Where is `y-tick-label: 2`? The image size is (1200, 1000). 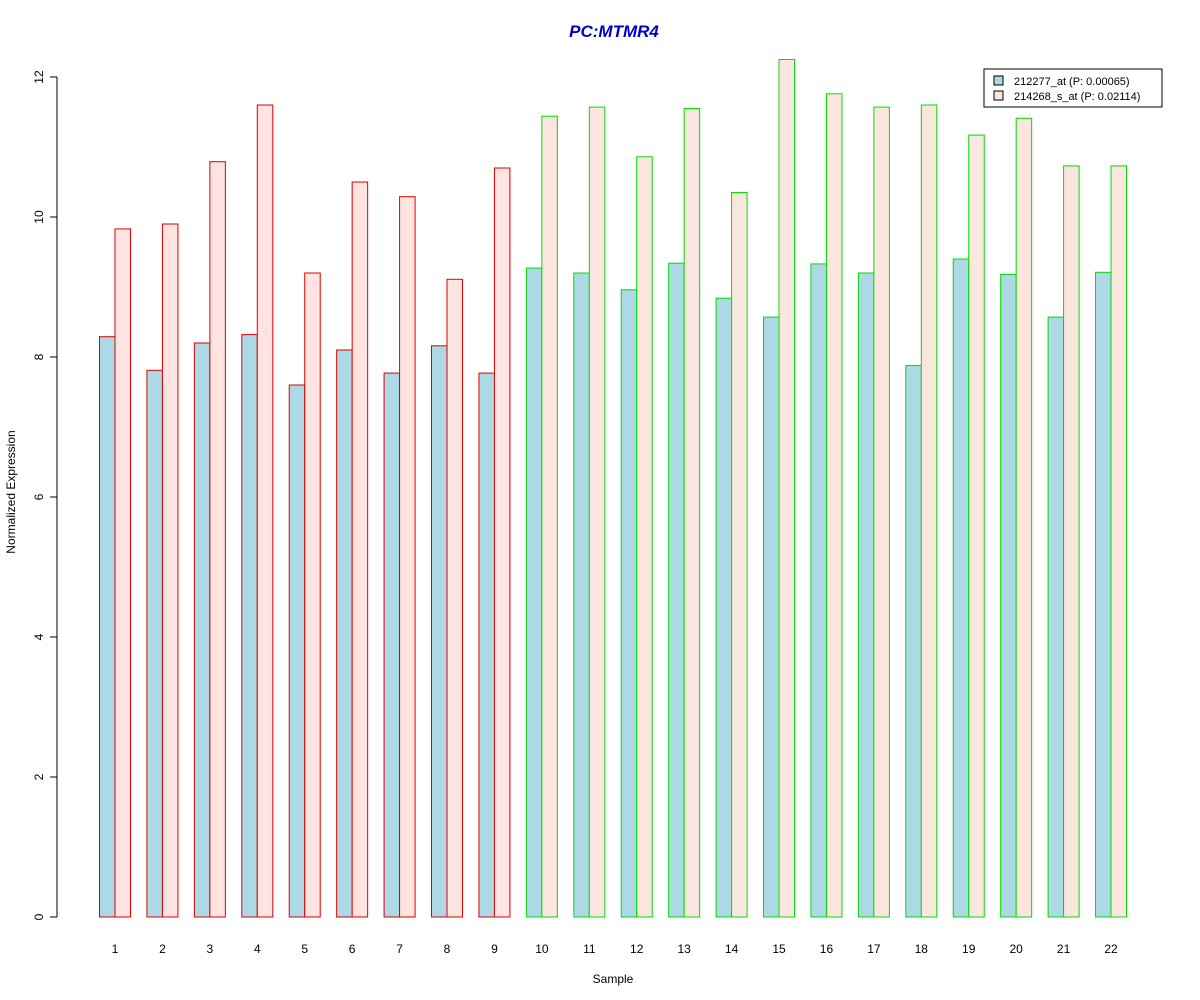 y-tick-label: 2 is located at coordinates (39, 776).